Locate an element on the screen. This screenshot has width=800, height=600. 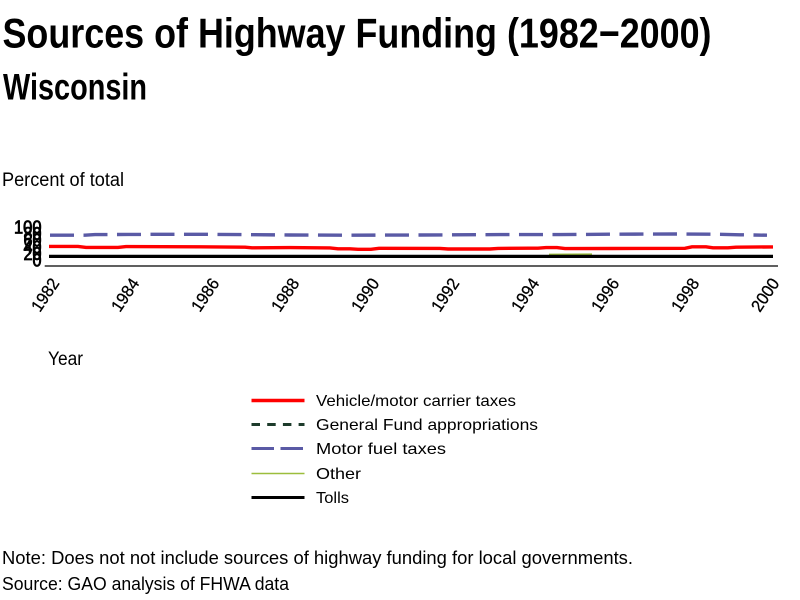
svg-text: Year is located at coordinates (66, 359).